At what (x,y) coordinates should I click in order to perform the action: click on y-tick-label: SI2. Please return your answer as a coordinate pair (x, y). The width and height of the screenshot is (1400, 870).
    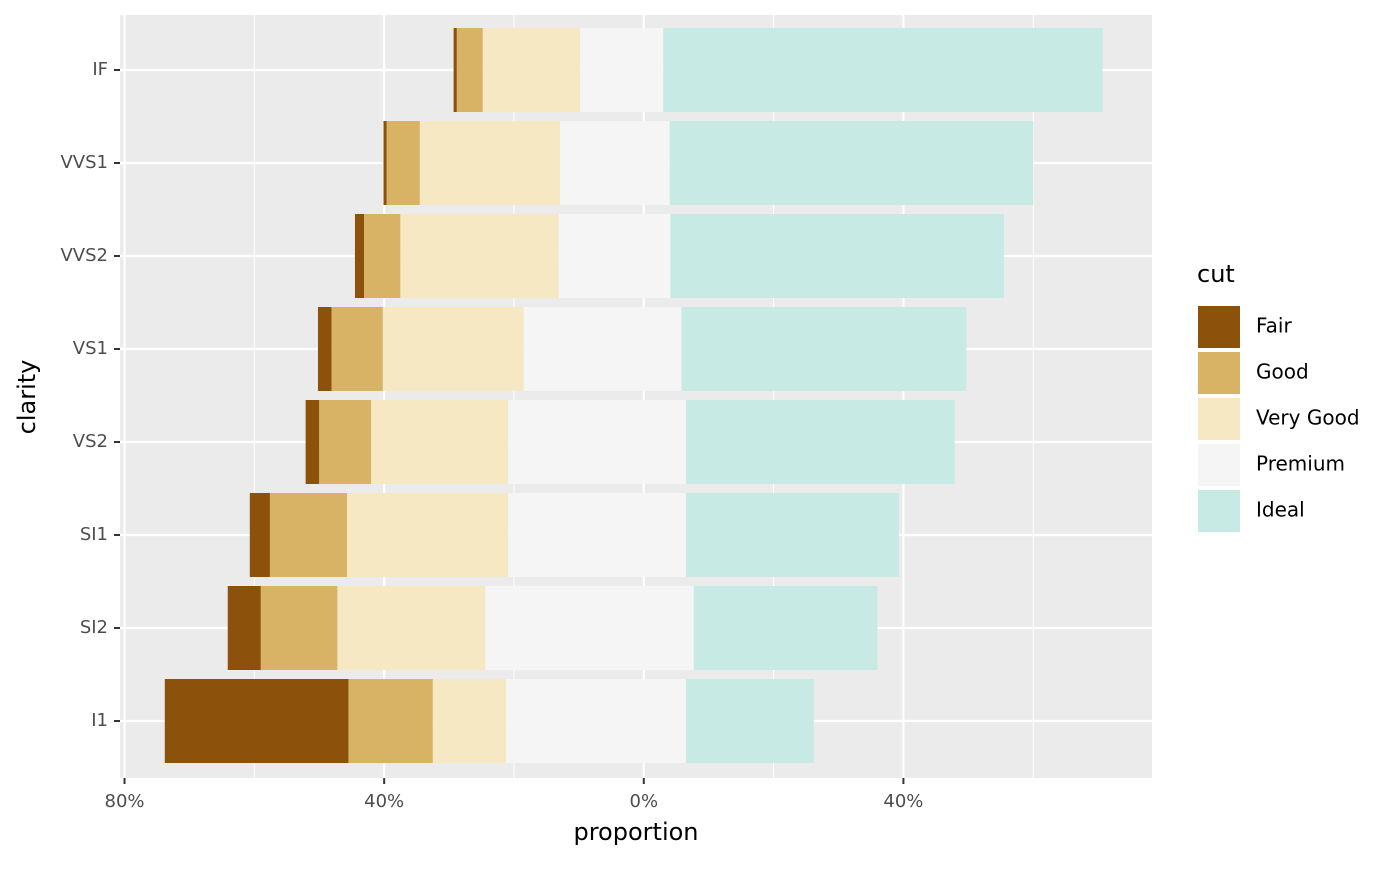
    Looking at the image, I should click on (94, 627).